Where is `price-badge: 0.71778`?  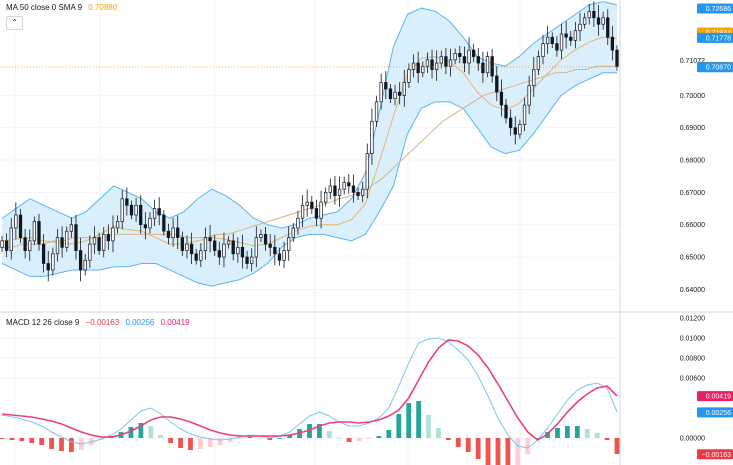
price-badge: 0.71778 is located at coordinates (715, 37).